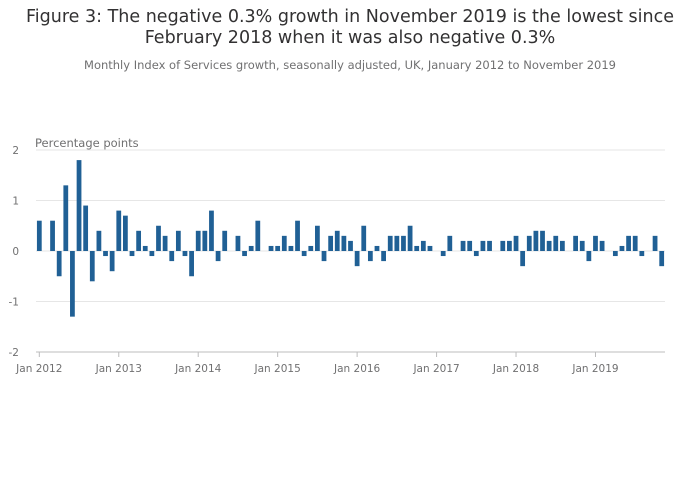  I want to click on y-axis-label: Percentage points, so click(87, 143).